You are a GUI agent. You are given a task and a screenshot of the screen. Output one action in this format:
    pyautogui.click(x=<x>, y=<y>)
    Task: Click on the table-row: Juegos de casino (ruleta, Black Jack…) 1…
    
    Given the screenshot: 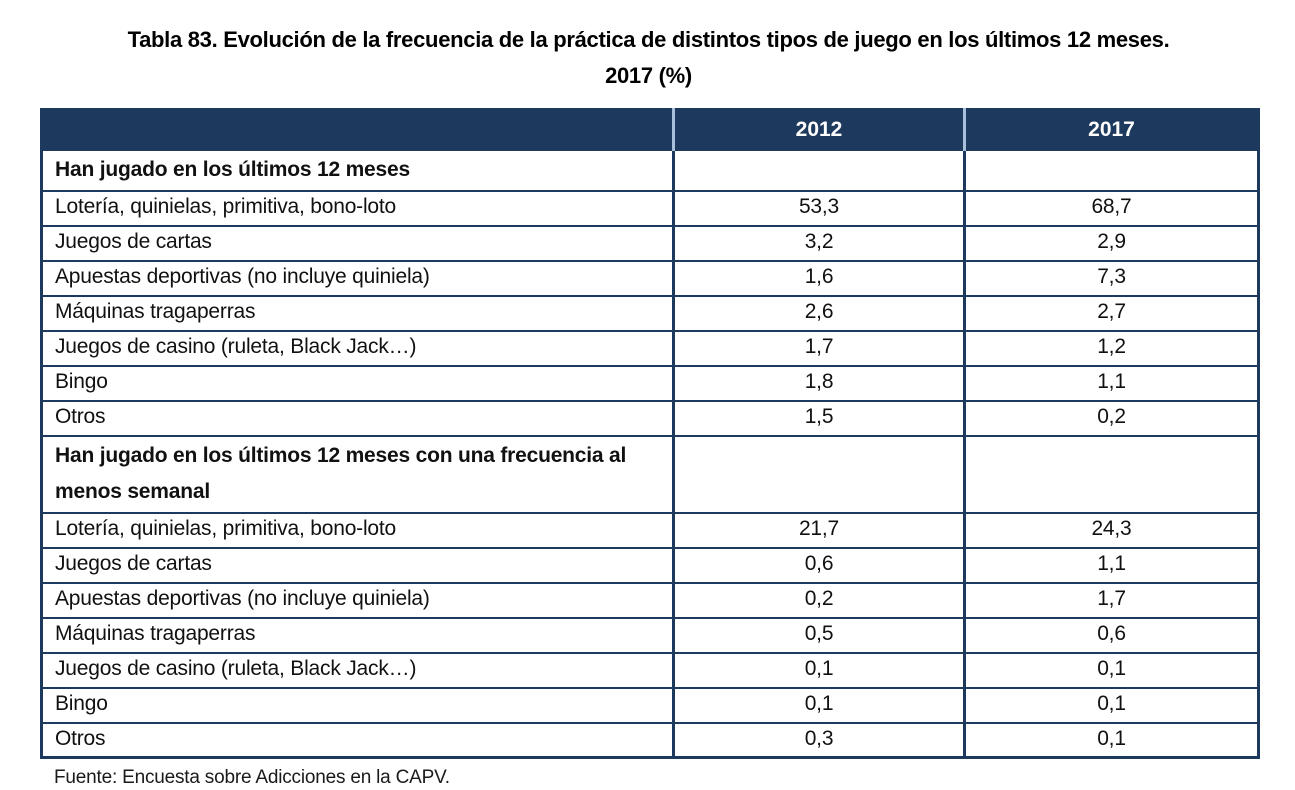 What is the action you would take?
    pyautogui.click(x=650, y=348)
    